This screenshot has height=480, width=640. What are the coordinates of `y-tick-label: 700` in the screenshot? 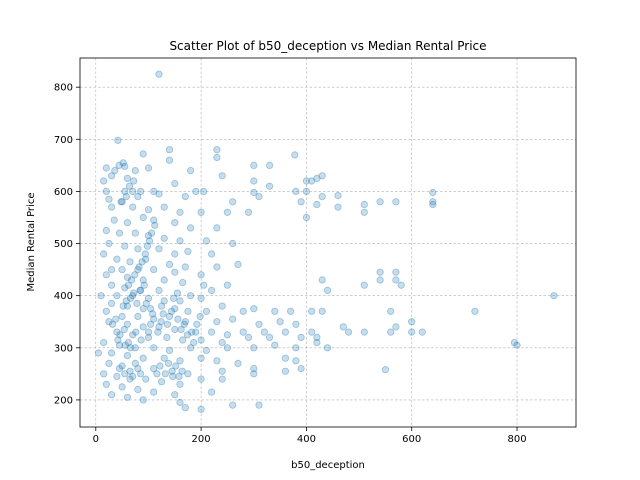 It's located at (63, 140).